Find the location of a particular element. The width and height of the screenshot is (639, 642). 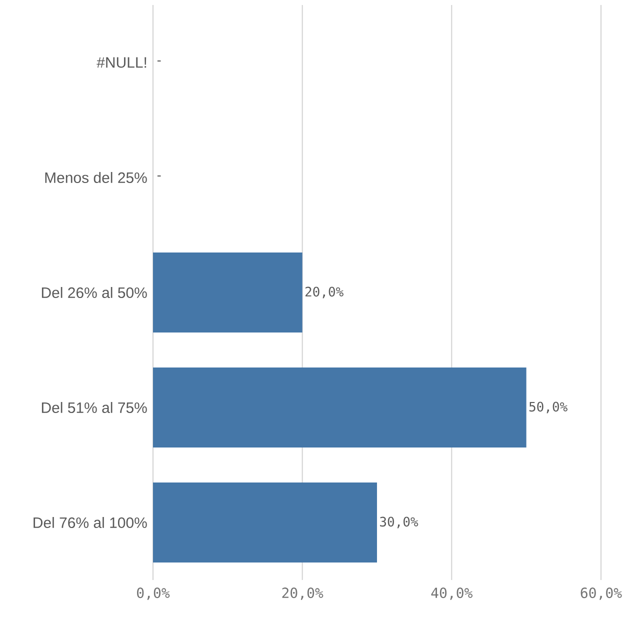

y-tick-label: Del 26% al 50% is located at coordinates (94, 292).